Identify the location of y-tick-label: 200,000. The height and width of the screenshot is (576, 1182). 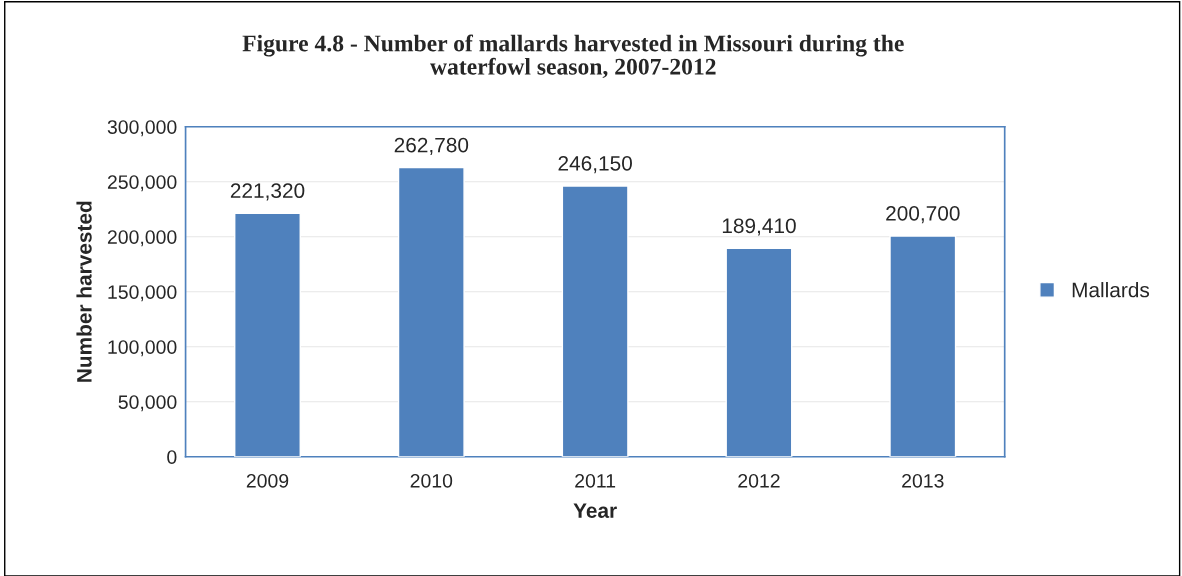
(142, 238).